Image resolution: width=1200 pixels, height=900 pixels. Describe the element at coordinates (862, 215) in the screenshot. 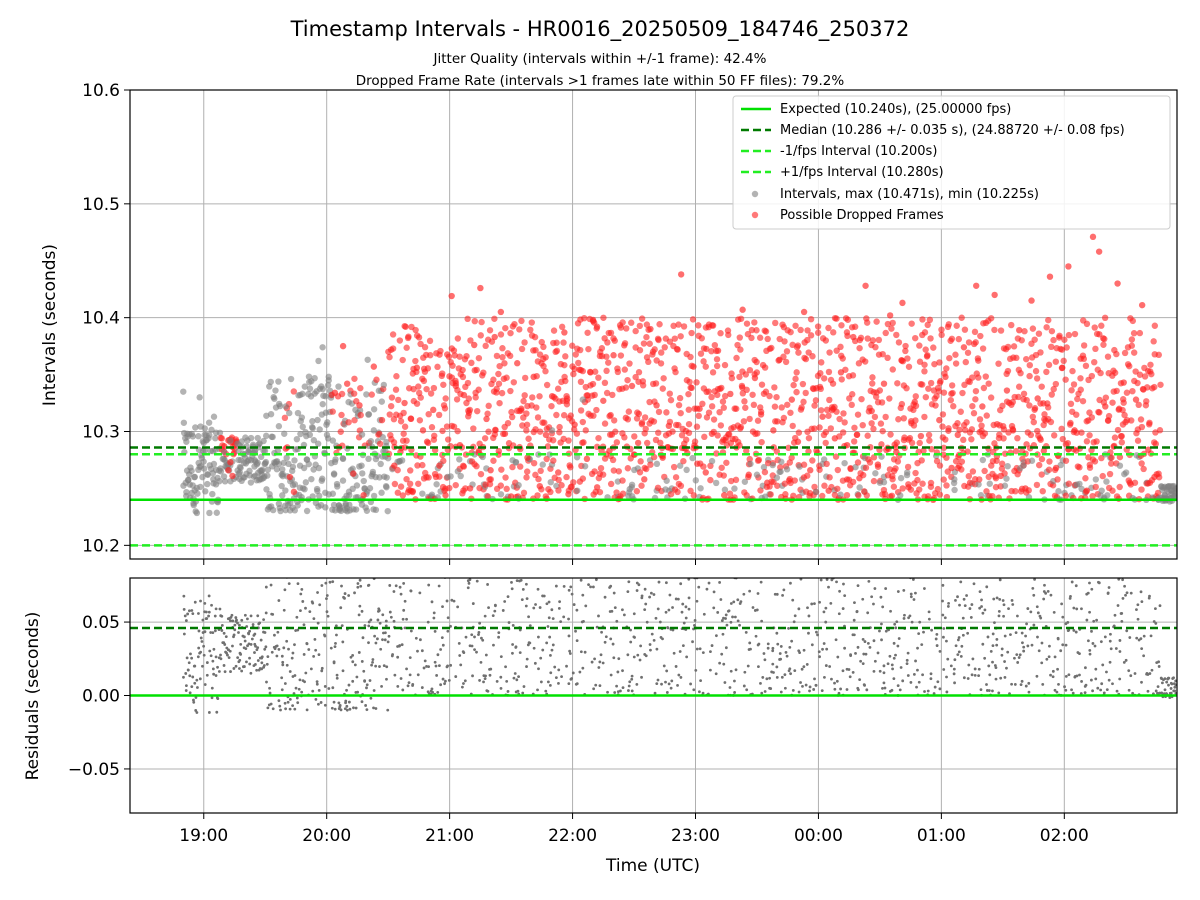

I see `legend-label-dropped: Possible Dropped Frames` at that location.